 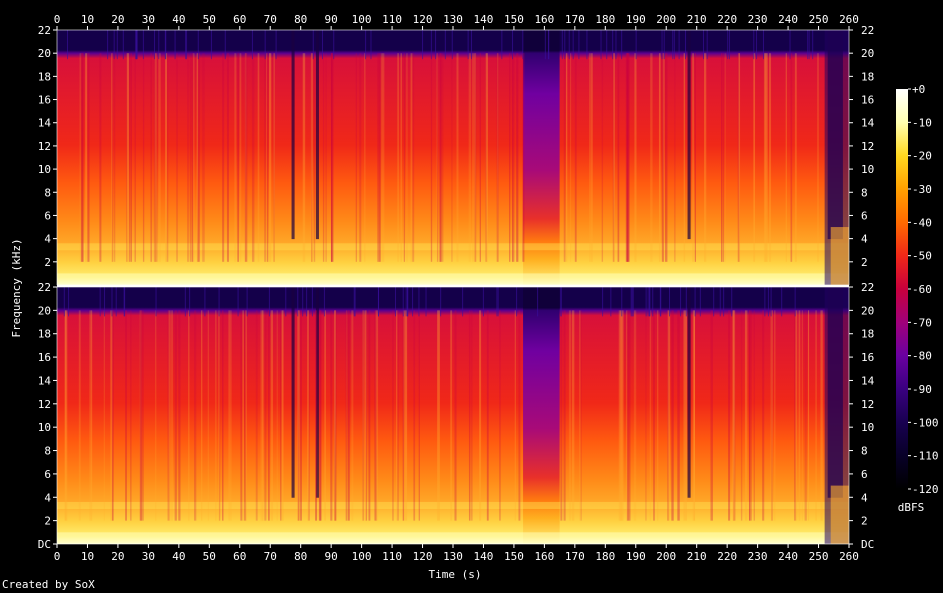 What do you see at coordinates (867, 427) in the screenshot?
I see `y-tick-label-right: 10` at bounding box center [867, 427].